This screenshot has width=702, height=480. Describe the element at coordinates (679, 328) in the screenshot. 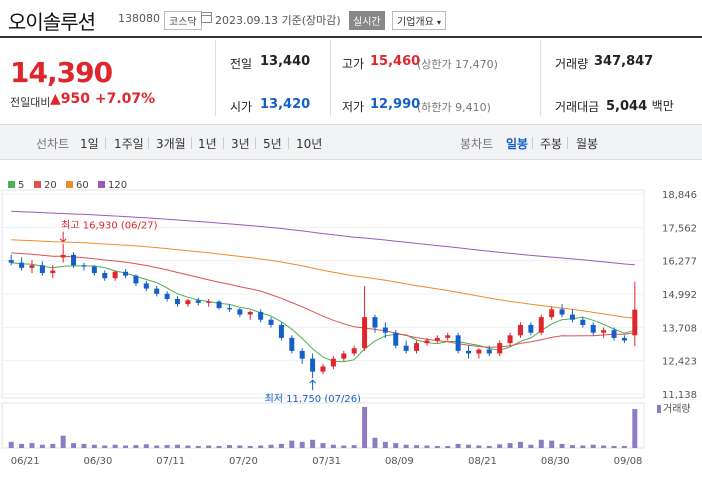

I see `y-tick-label: 13,708` at that location.